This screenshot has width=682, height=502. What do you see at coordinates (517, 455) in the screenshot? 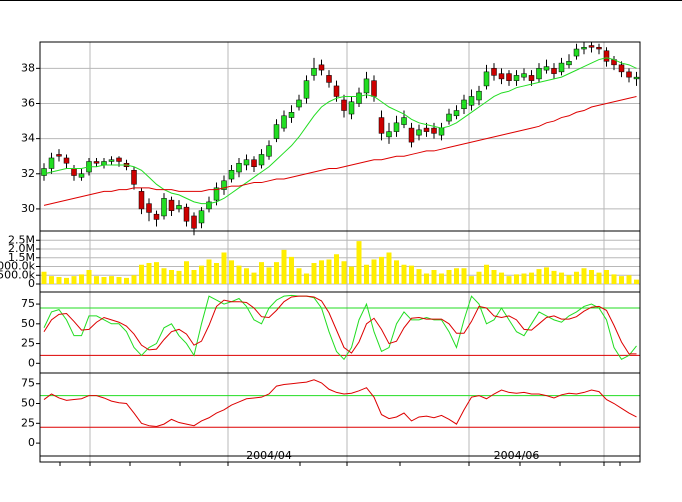
I see `x-tick-label: 2004/06` at bounding box center [517, 455].